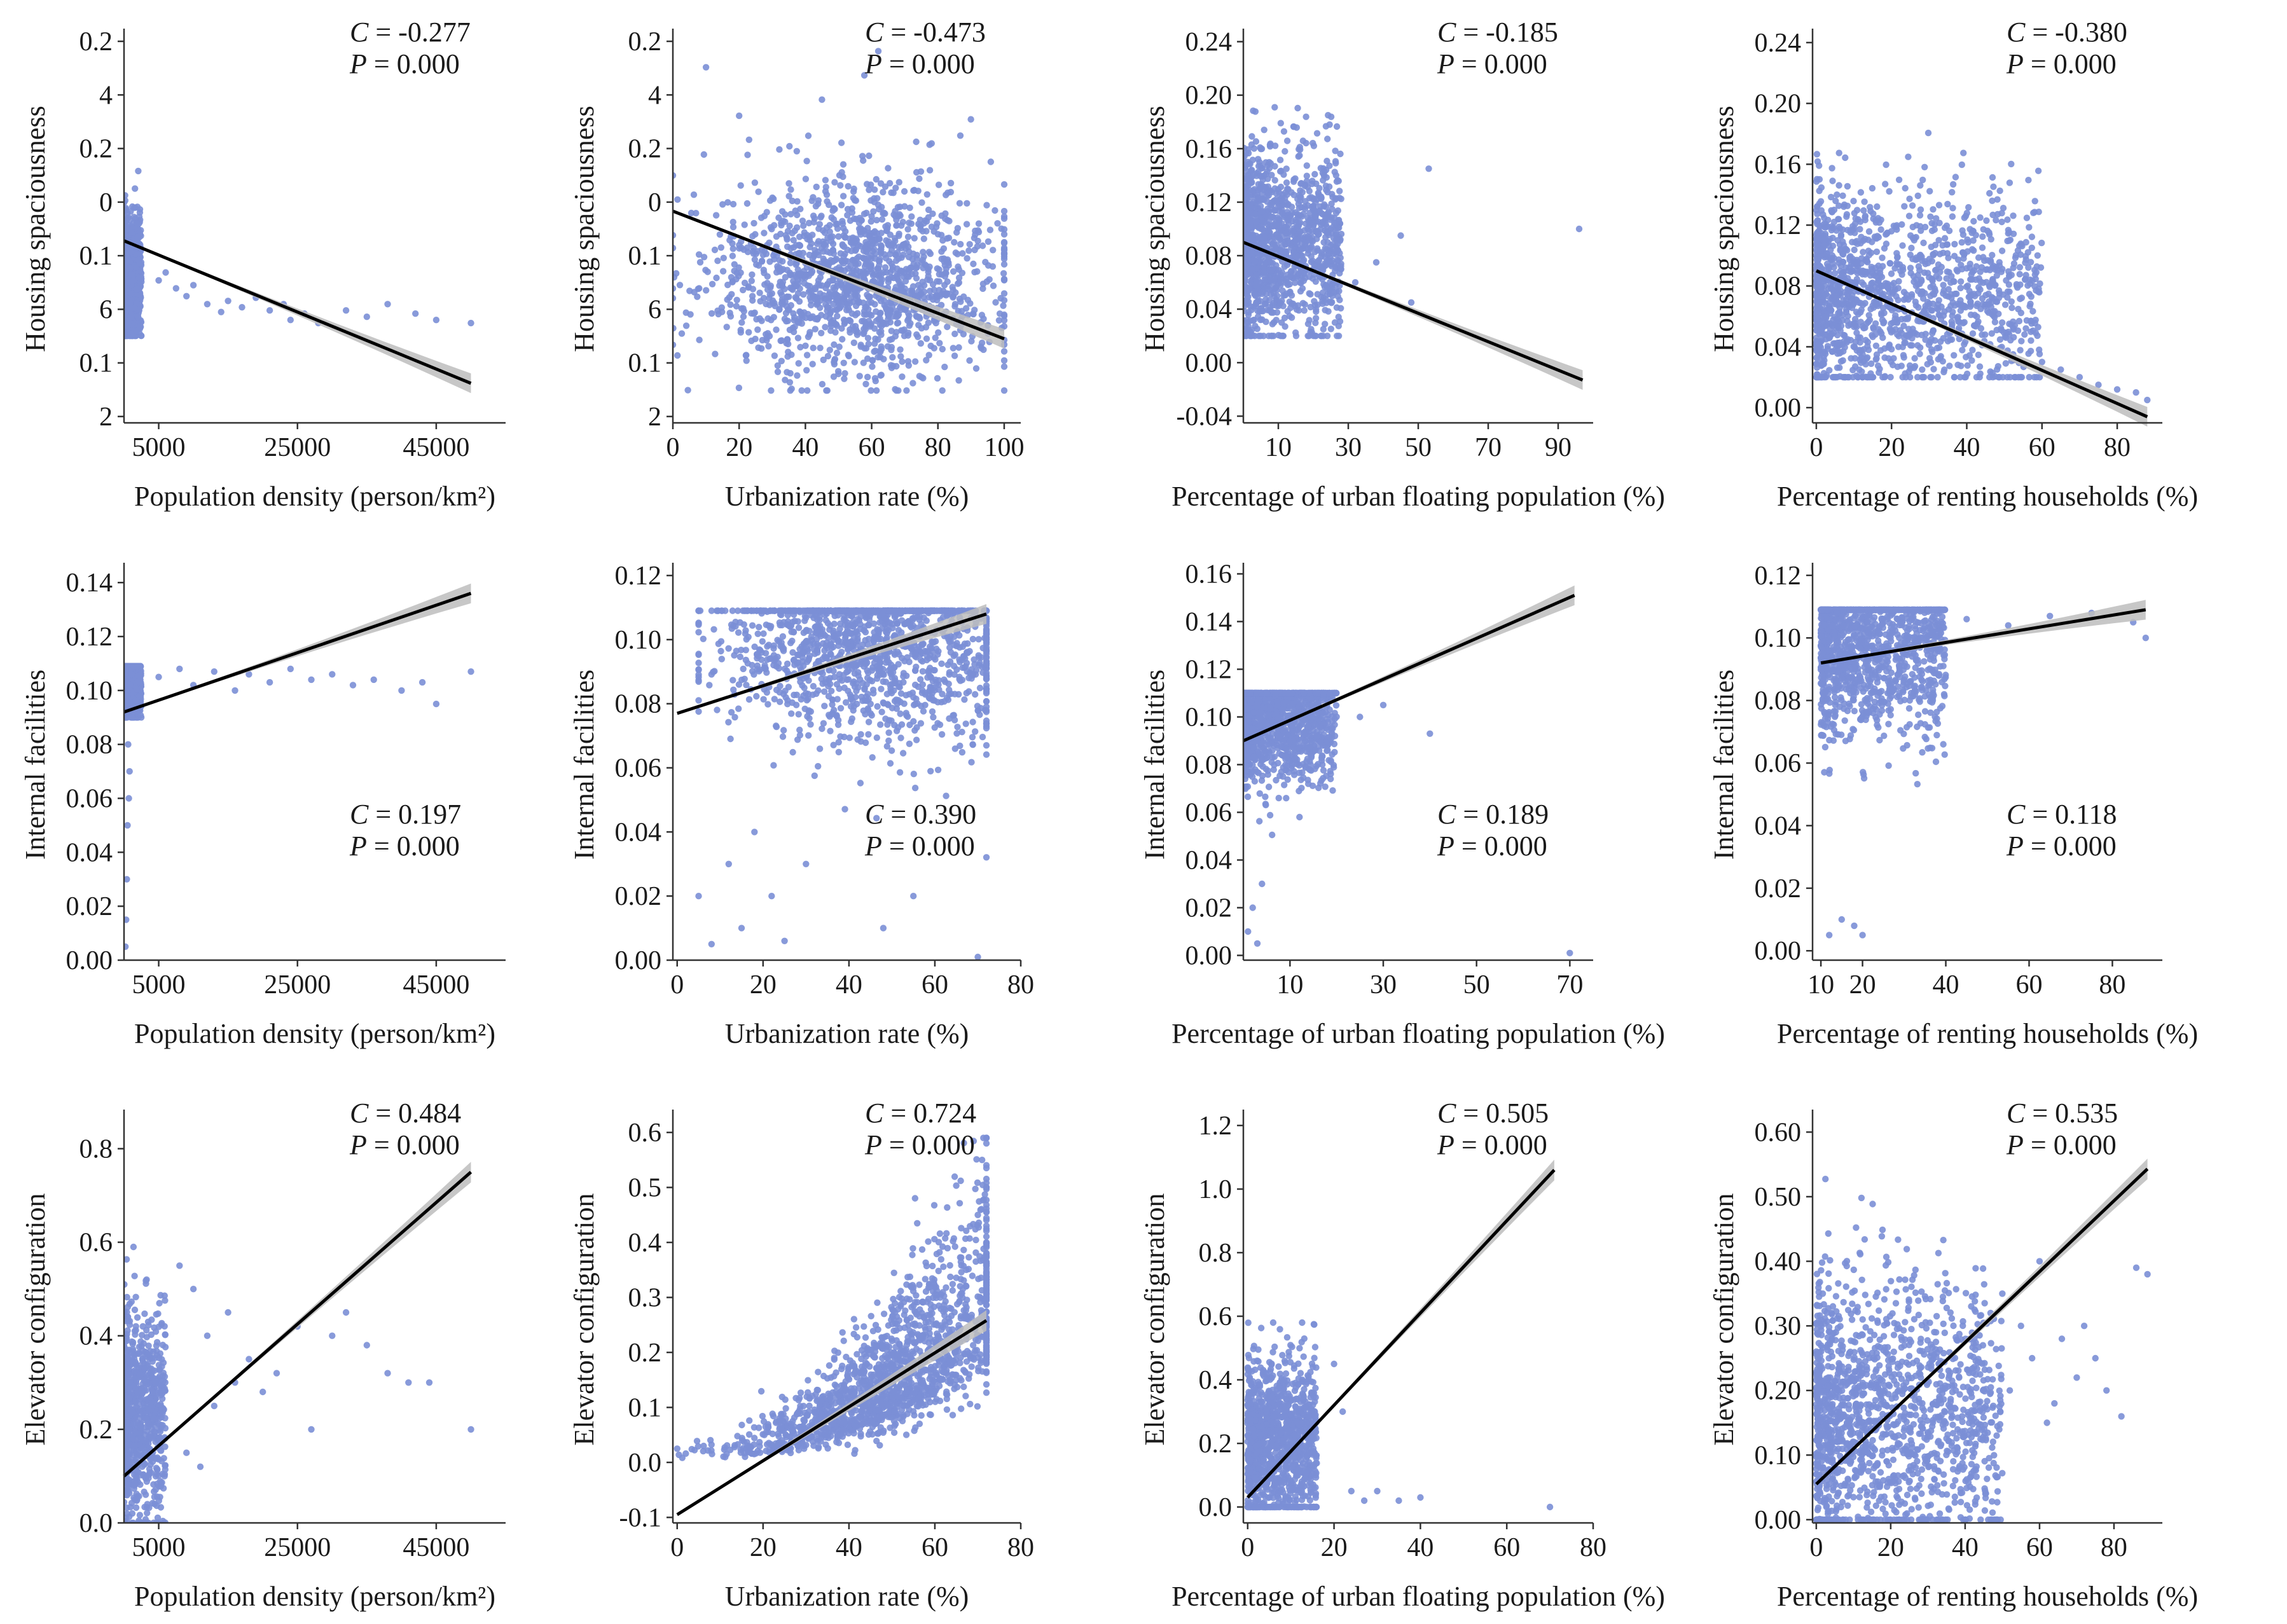  I want to click on stat-c-symbol: C, so click(1447, 32).